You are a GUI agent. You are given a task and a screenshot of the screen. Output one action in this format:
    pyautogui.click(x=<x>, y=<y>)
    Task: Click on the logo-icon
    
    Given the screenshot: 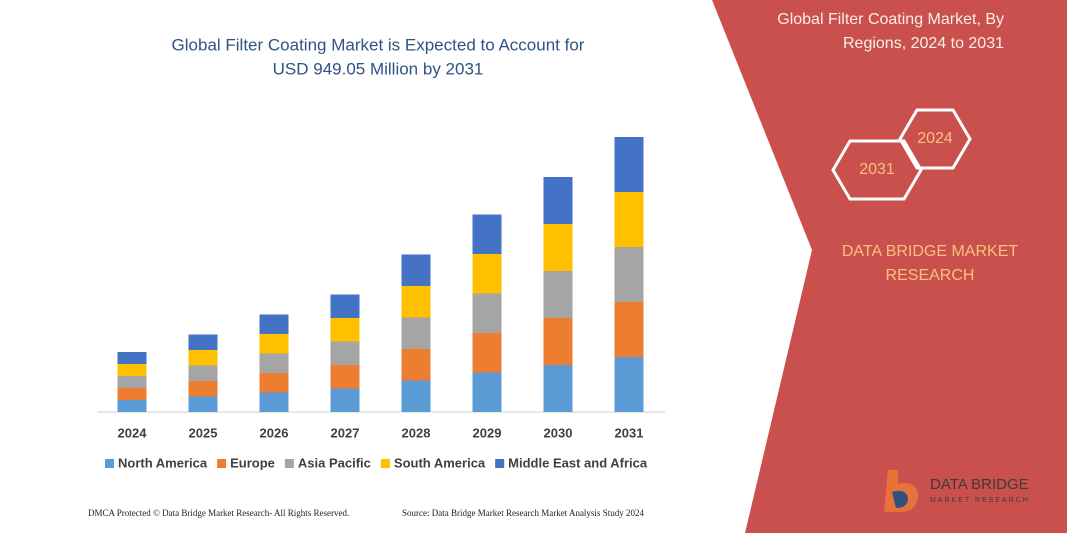 What is the action you would take?
    pyautogui.click(x=900, y=499)
    